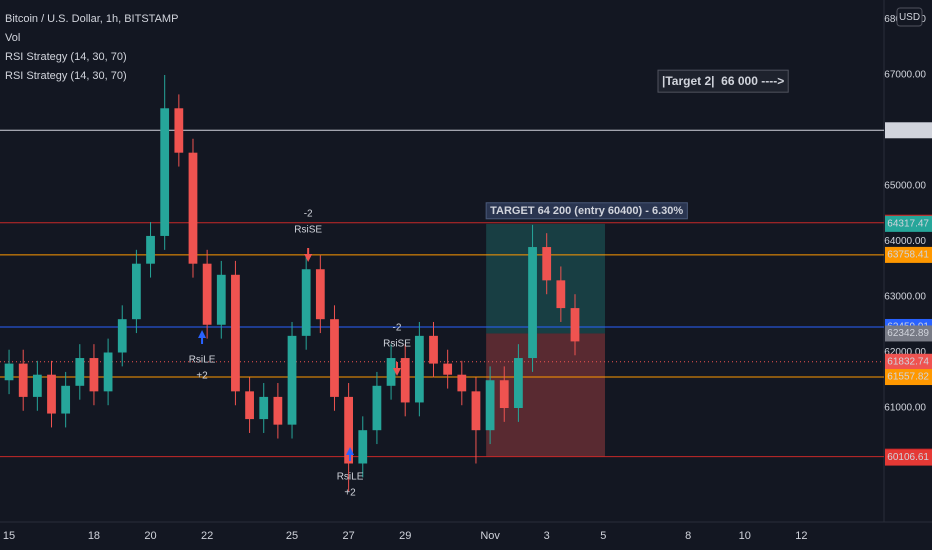 The image size is (932, 550). Describe the element at coordinates (603, 536) in the screenshot. I see `x-tick-label: 5` at that location.